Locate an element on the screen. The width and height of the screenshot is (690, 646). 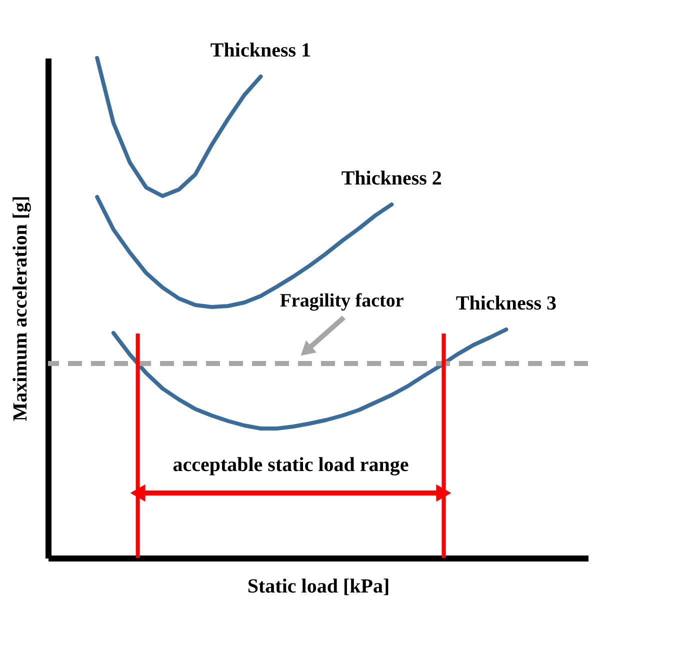
y-axis-title: Maximum acceleration [g] is located at coordinates (21, 309).